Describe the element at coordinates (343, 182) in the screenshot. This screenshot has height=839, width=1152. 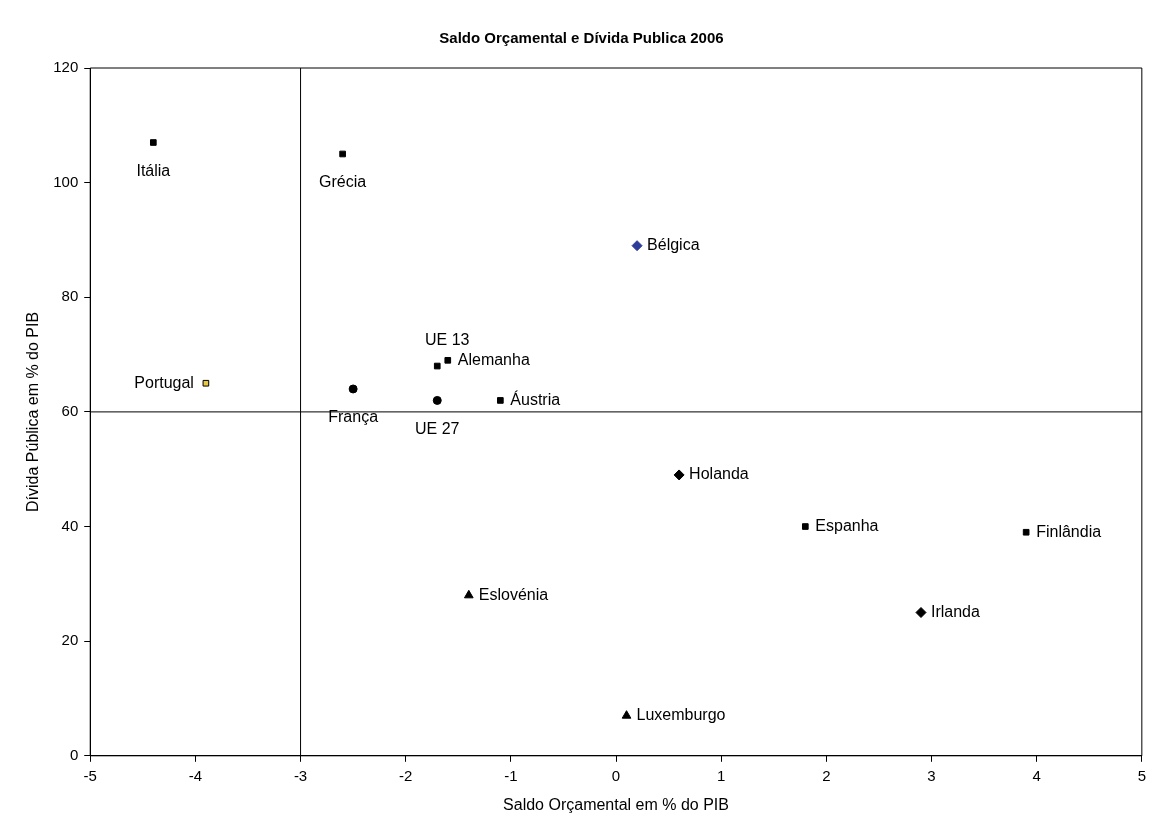
I see `series-label: Grécia` at that location.